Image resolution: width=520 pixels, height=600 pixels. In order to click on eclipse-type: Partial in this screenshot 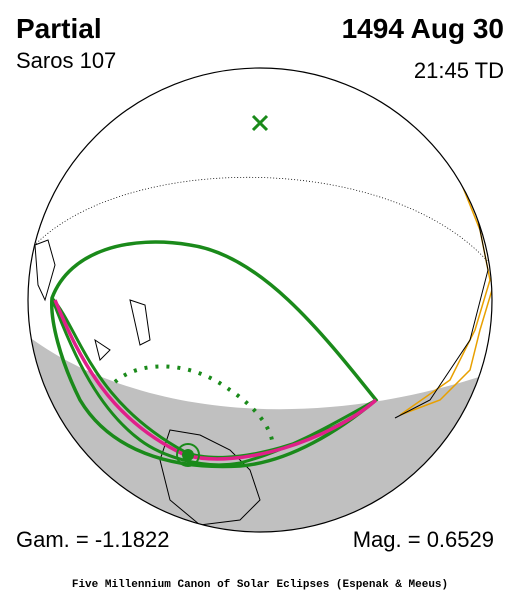, I will do `click(59, 28)`.